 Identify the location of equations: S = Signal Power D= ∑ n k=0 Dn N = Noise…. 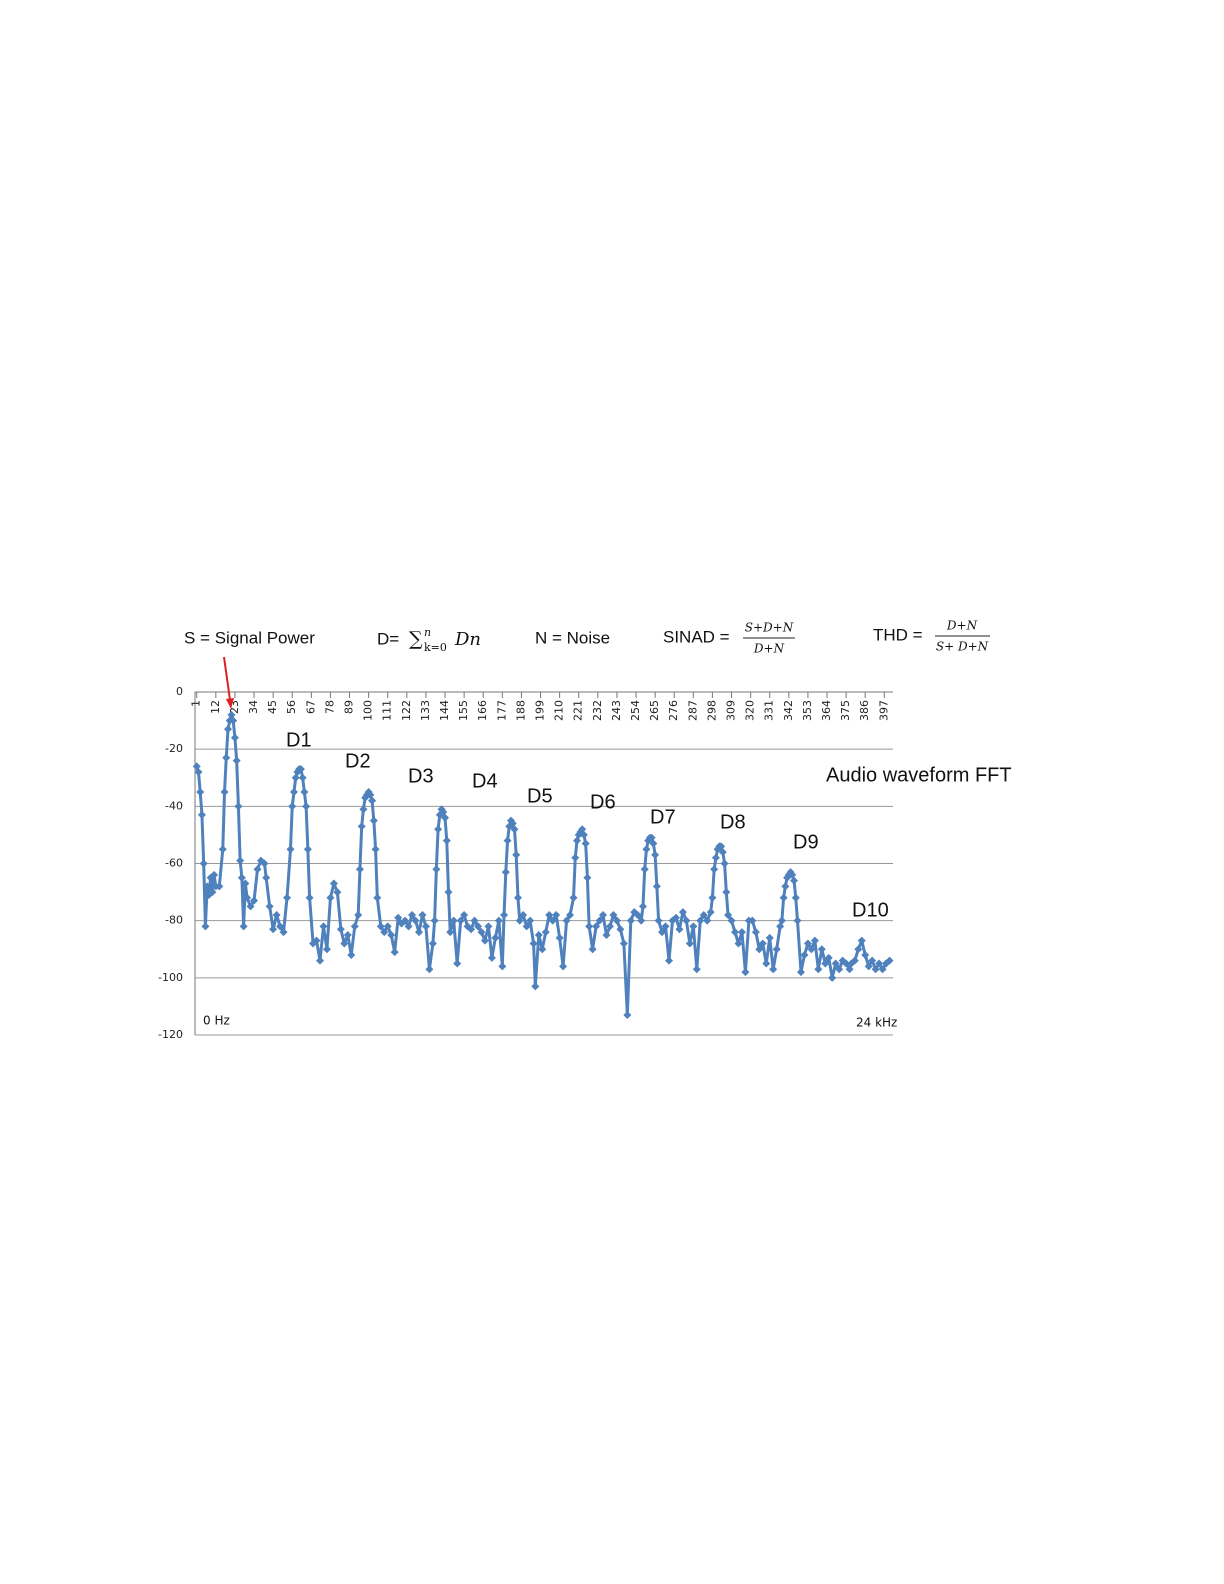
(587, 637).